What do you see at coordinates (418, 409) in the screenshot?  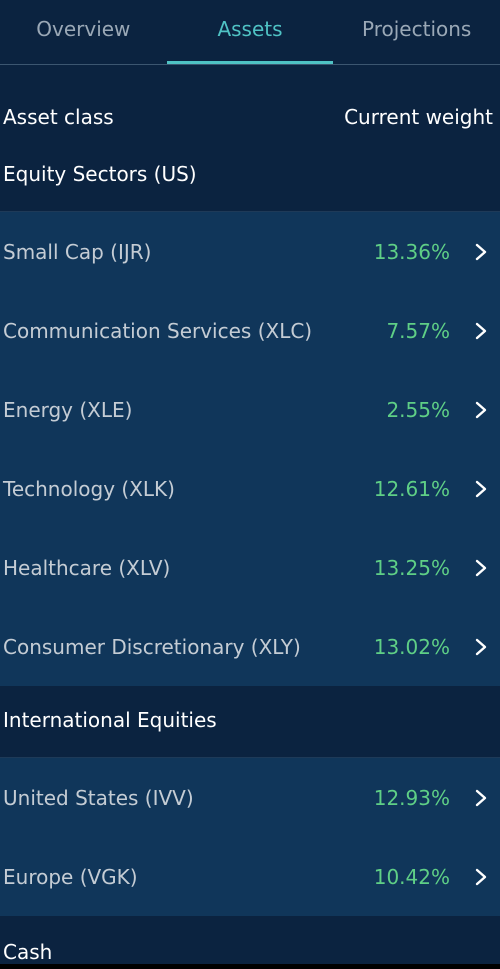 I see `asset-weight: 2.55%` at bounding box center [418, 409].